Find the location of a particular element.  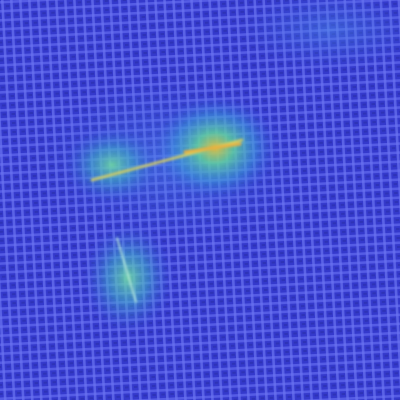

glow is located at coordinates (320, 35).